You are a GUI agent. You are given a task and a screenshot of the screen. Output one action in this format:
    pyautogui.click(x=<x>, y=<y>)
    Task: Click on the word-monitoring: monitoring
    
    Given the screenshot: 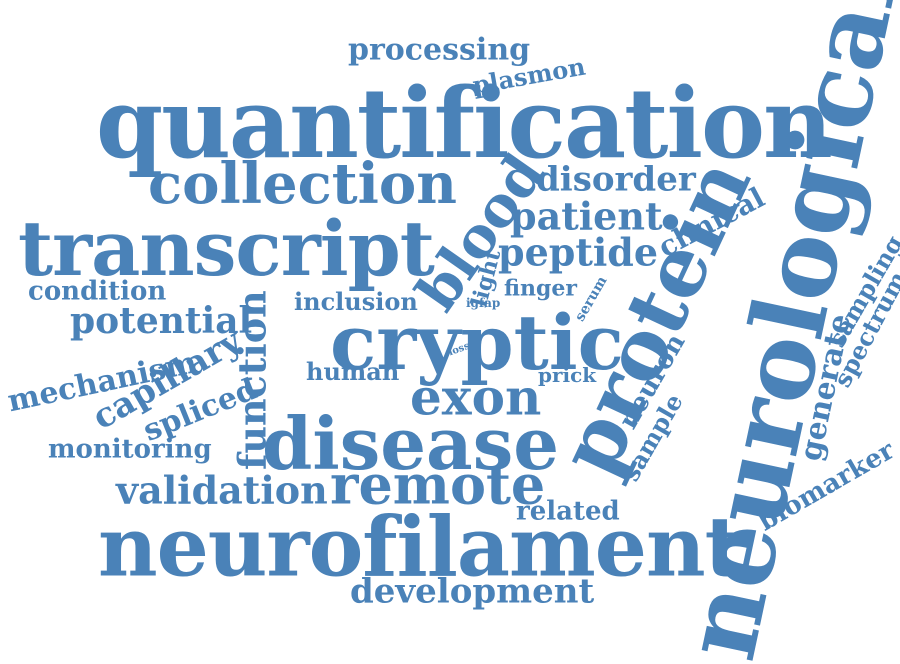 What is the action you would take?
    pyautogui.click(x=130, y=449)
    